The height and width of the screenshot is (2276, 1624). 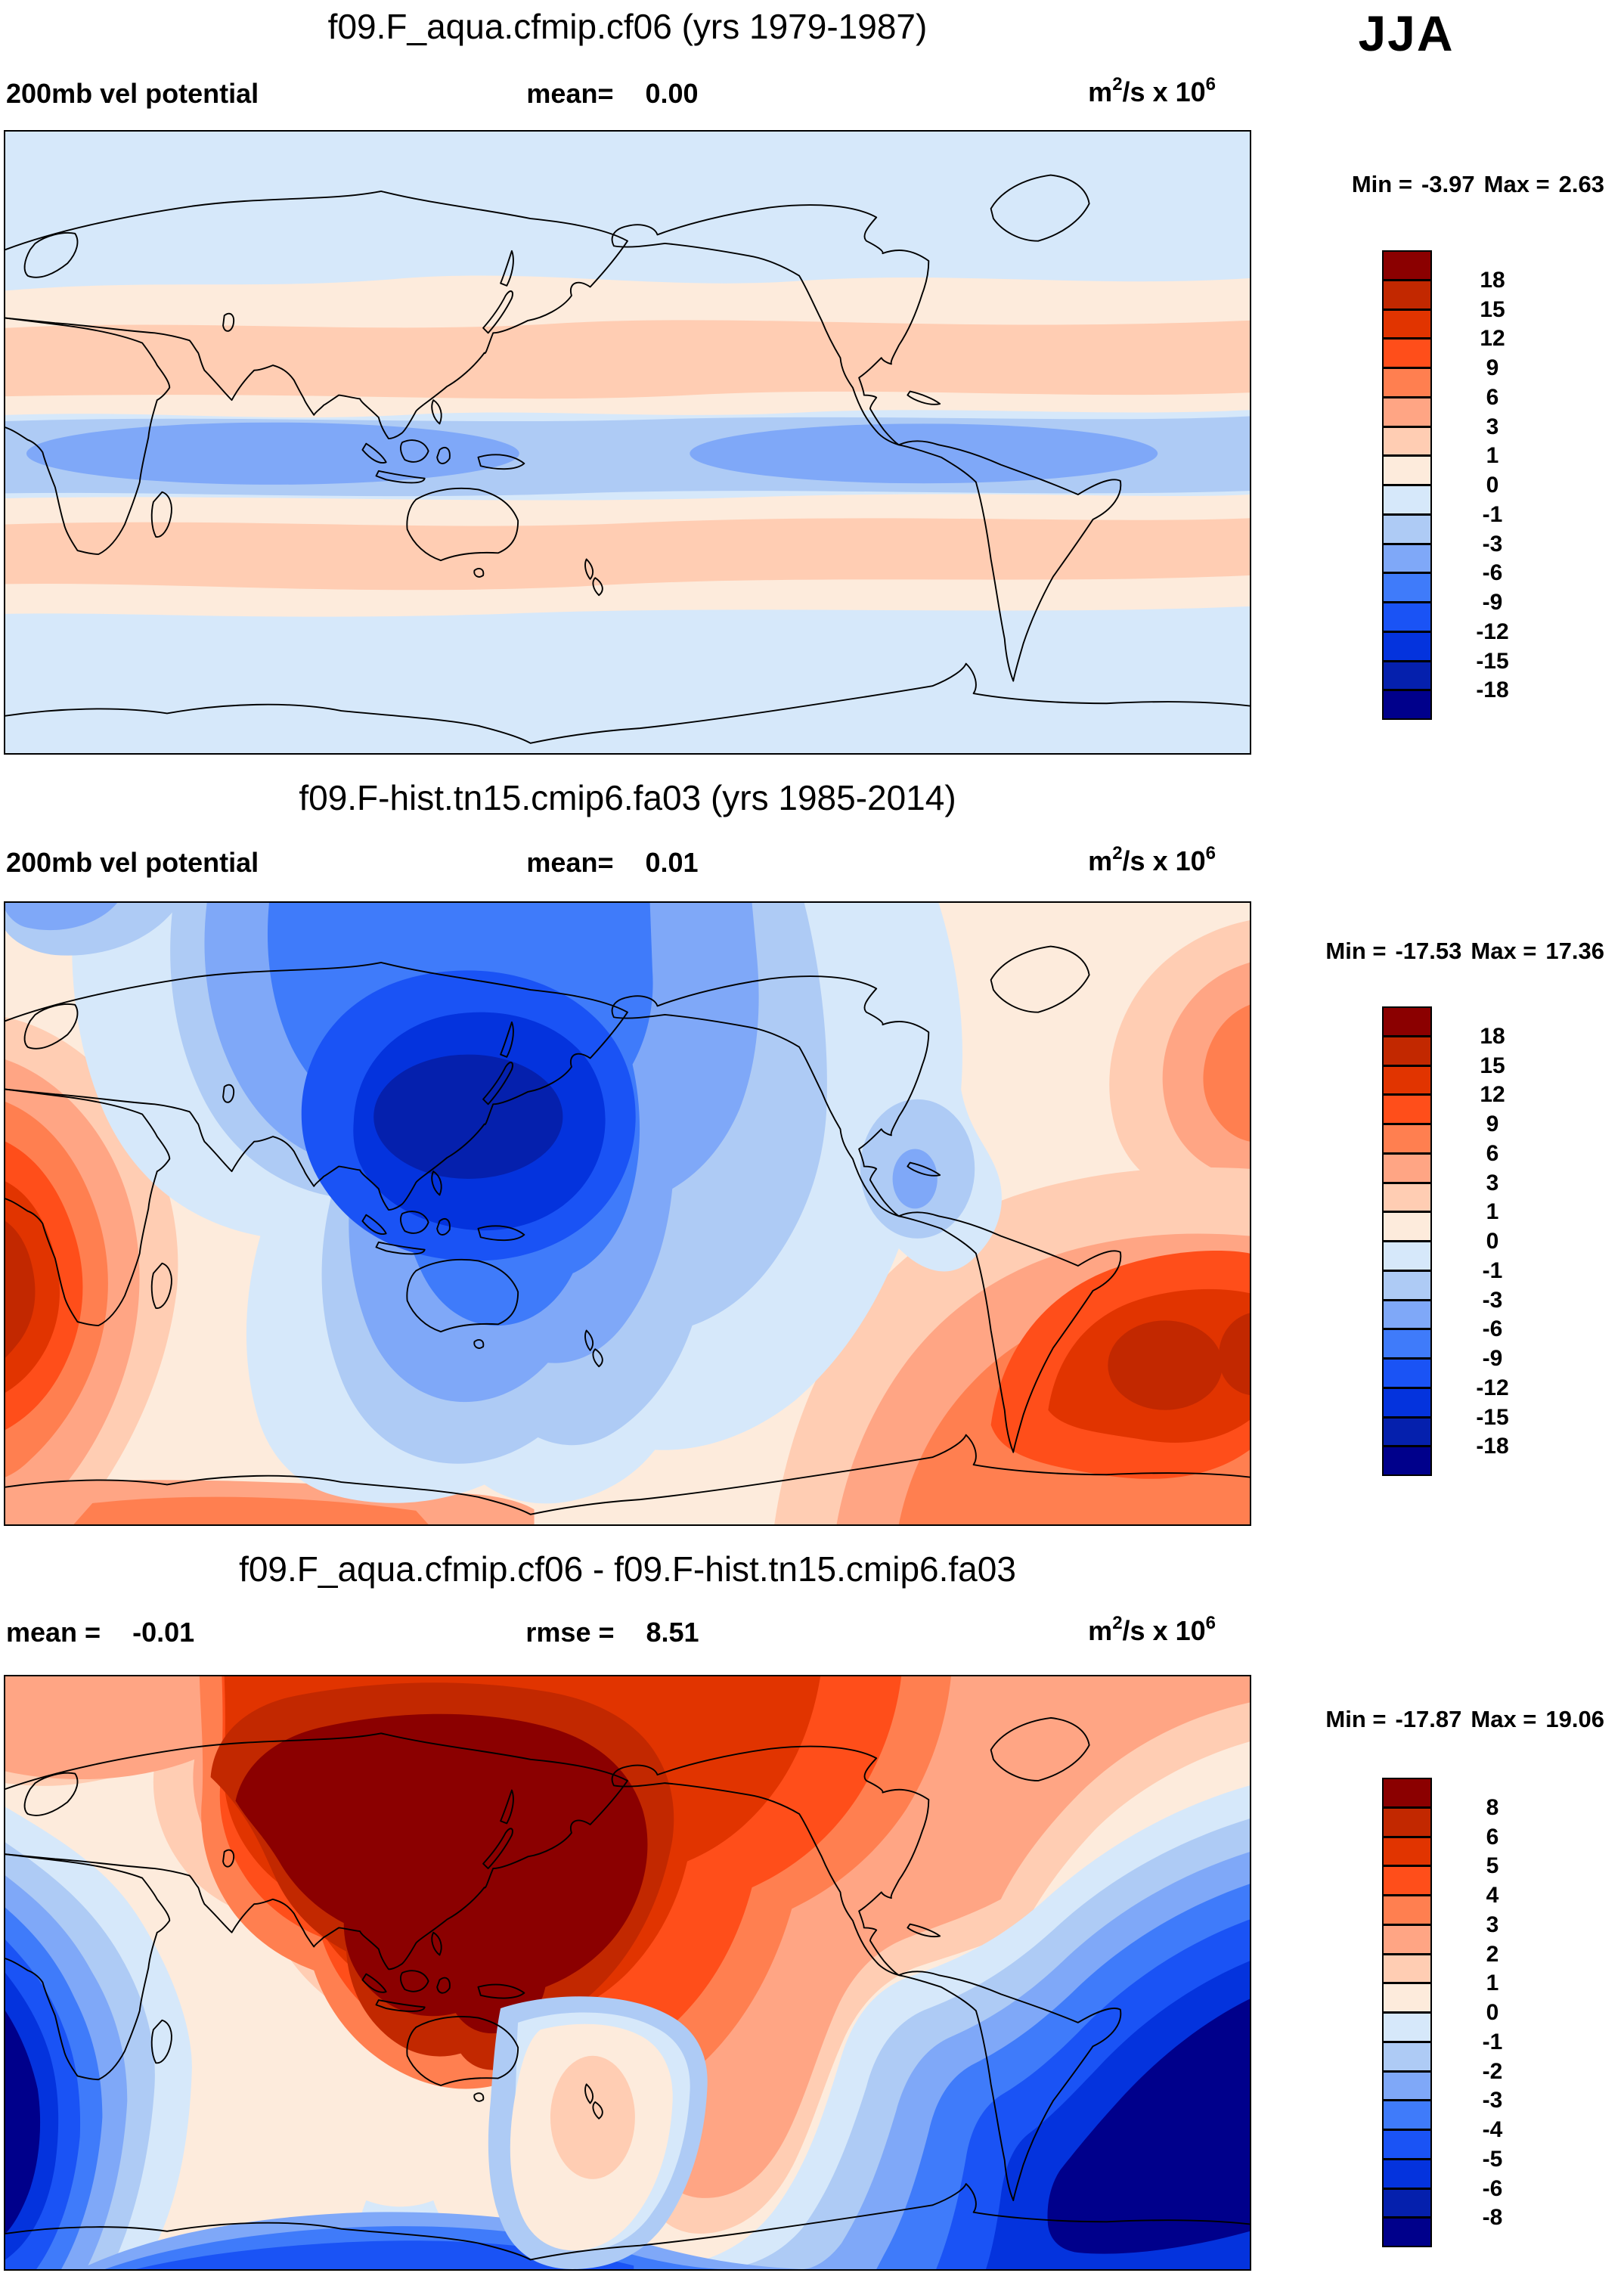 What do you see at coordinates (612, 863) in the screenshot?
I see `panel2-mean-stat: mean= 0.01` at bounding box center [612, 863].